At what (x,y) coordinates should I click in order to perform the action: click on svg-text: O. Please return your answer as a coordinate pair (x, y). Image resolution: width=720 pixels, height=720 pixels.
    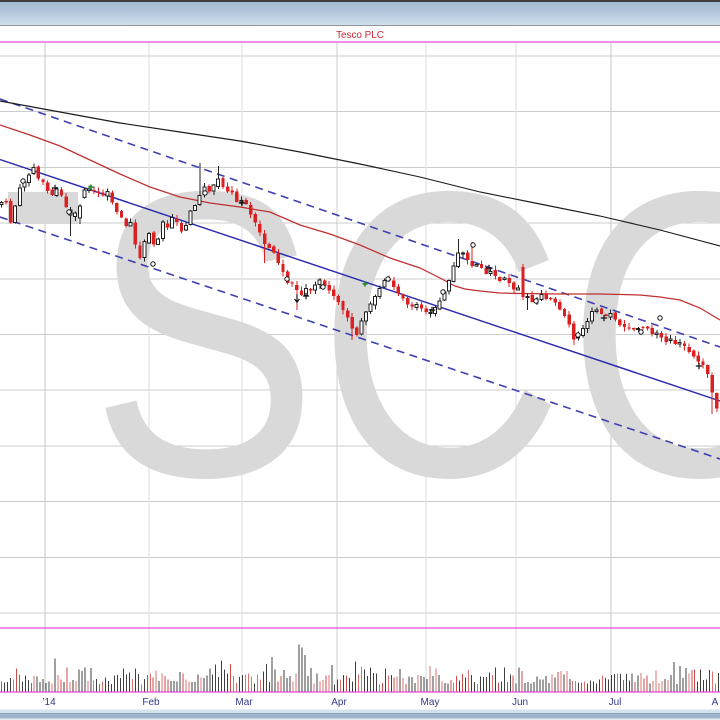
    Looking at the image, I should click on (643, 334).